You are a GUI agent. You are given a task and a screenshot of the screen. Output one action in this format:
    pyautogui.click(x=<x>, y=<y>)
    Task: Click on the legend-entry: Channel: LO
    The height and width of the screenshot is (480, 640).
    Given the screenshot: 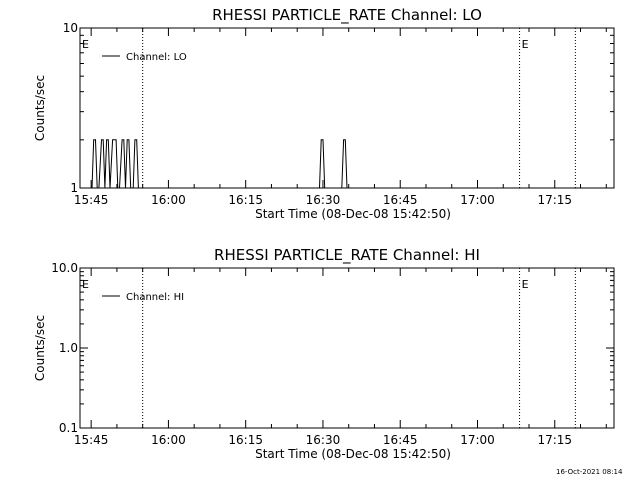 What is the action you would take?
    pyautogui.click(x=156, y=57)
    